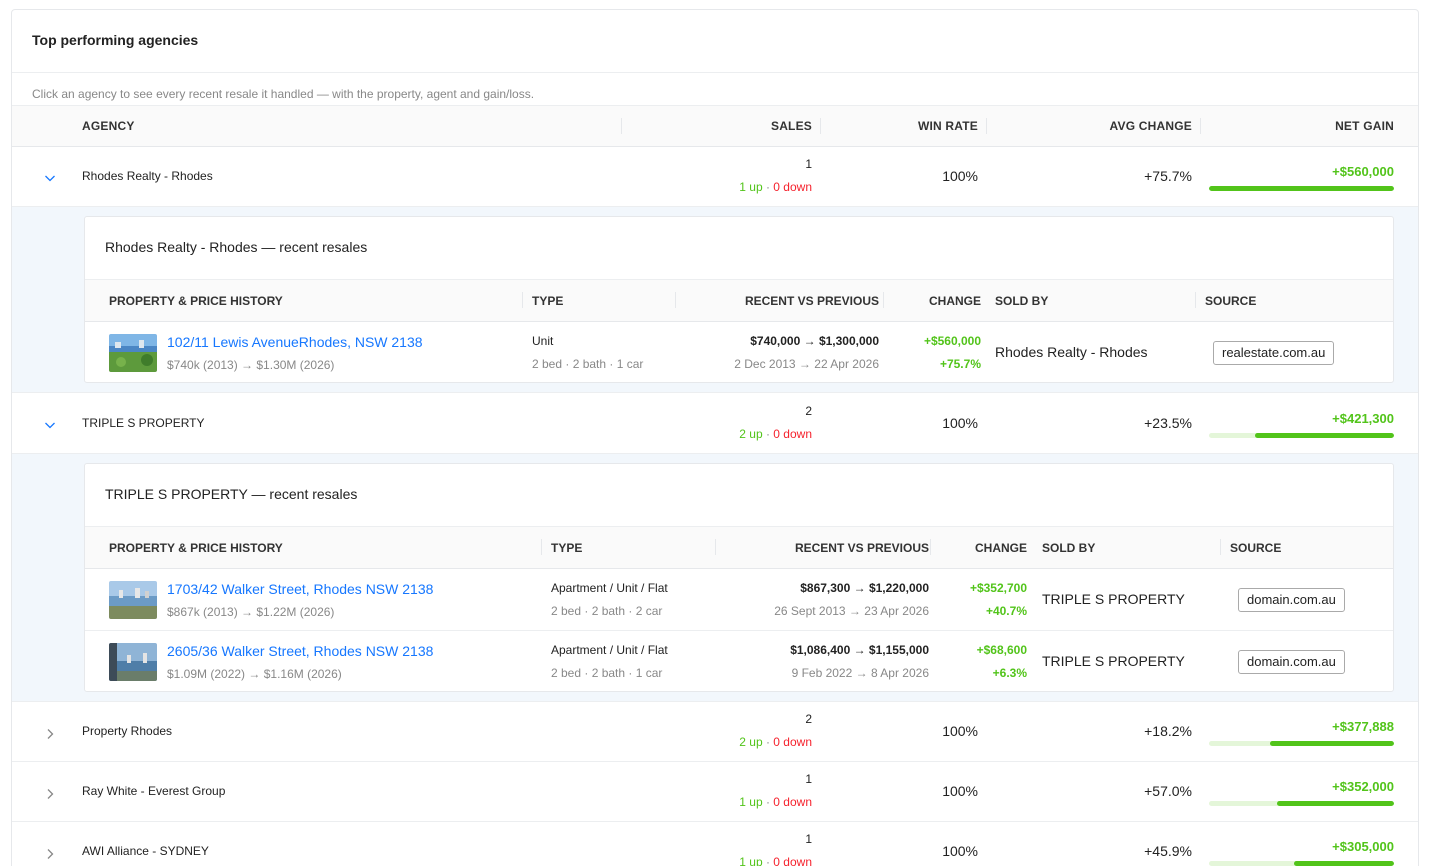 This screenshot has height=866, width=1430. What do you see at coordinates (947, 126) in the screenshot?
I see `col-win-rate: WIN RATE` at bounding box center [947, 126].